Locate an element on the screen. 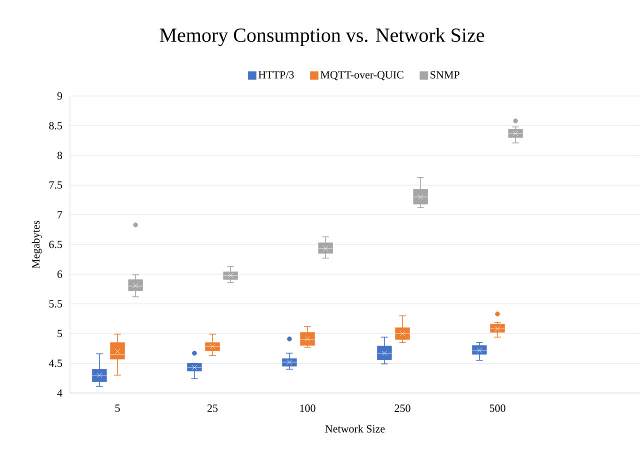  y-tick-label: 5 is located at coordinates (60, 334).